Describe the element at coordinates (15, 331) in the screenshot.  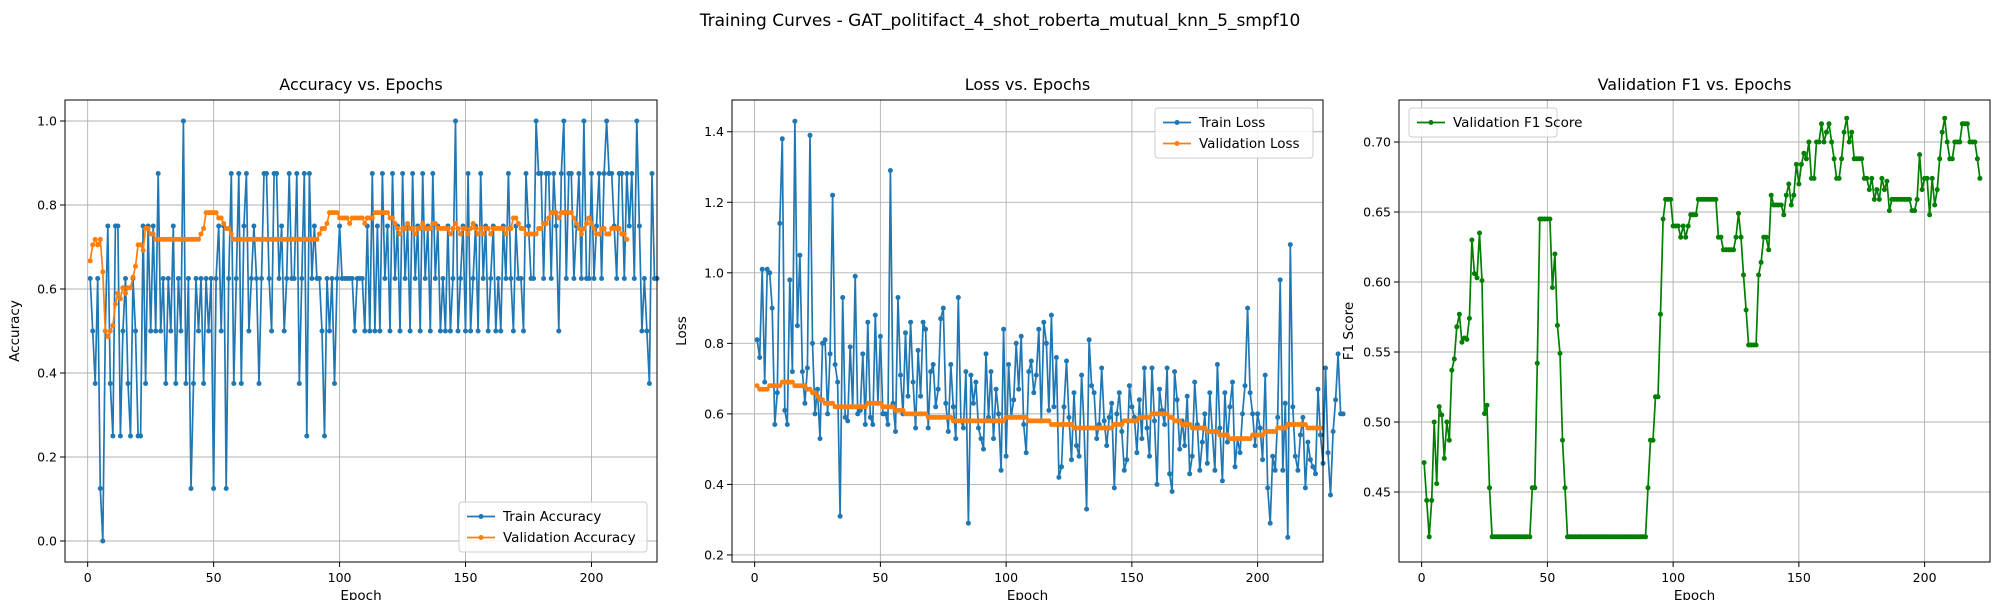
I see `y-axis-label: Accuracy` at that location.